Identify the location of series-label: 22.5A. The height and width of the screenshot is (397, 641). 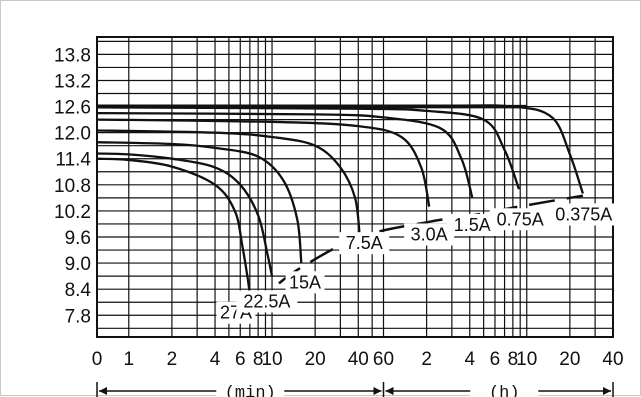
(266, 301).